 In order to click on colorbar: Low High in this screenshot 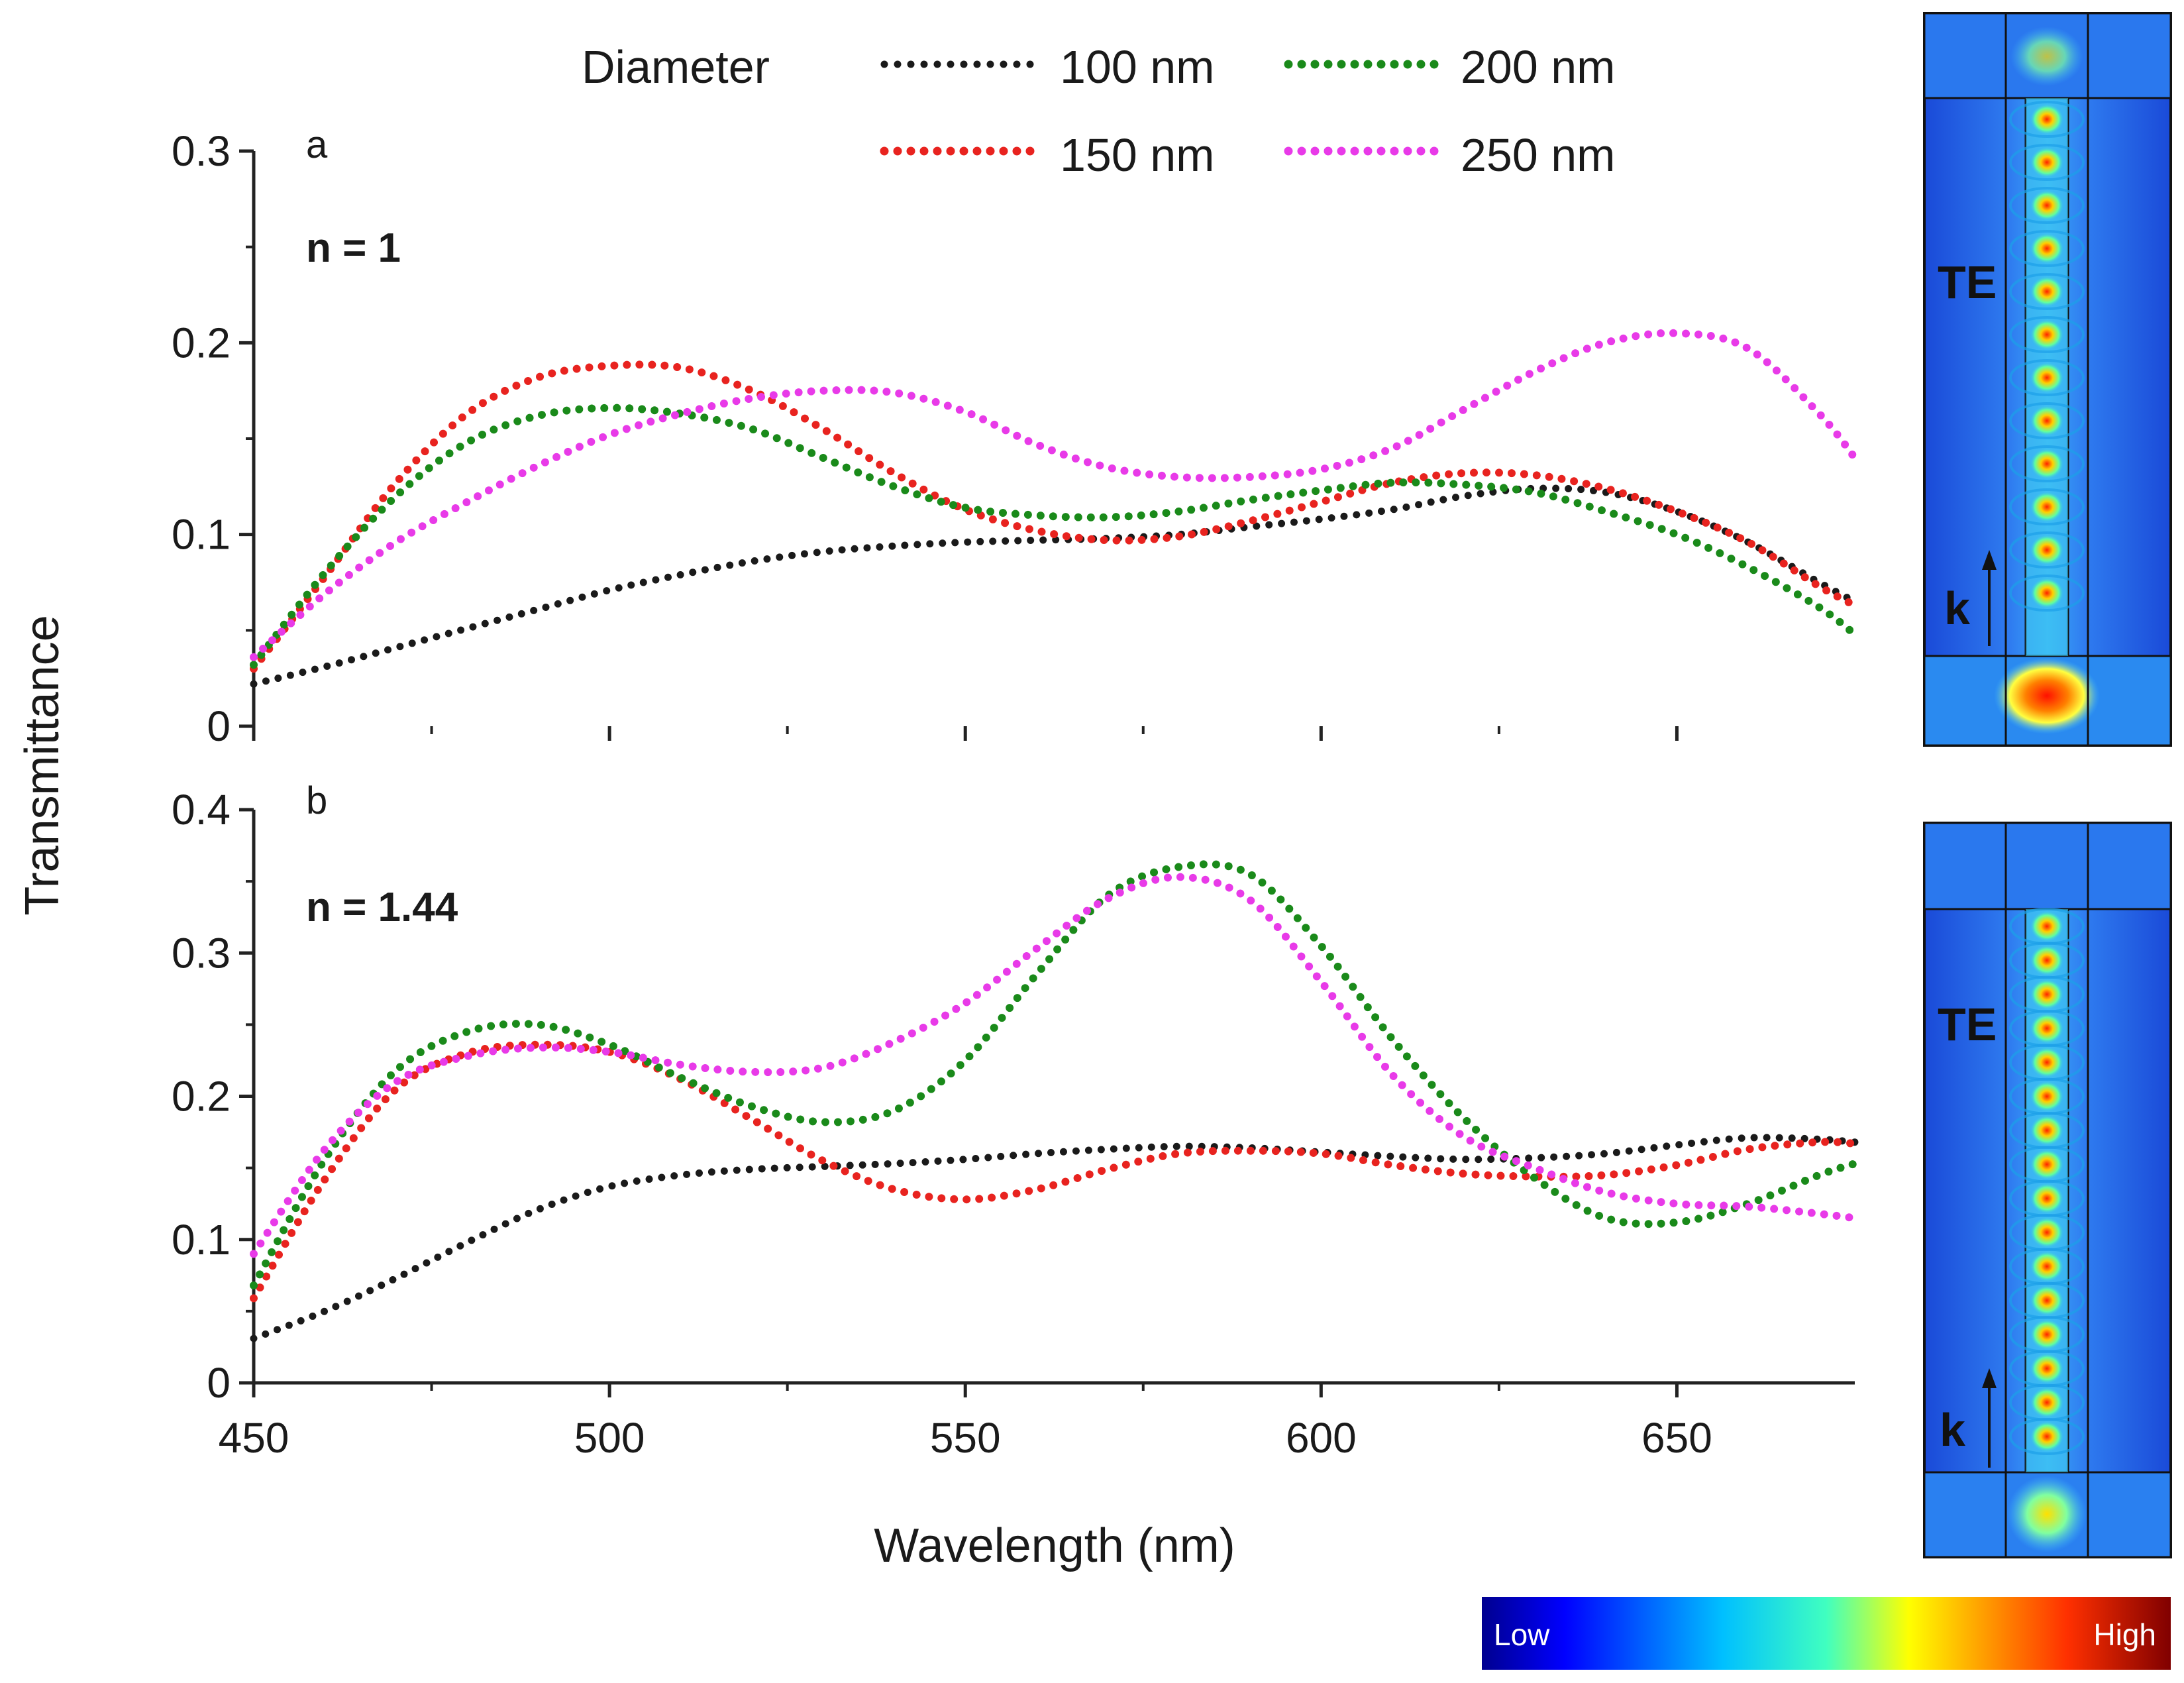, I will do `click(1826, 1634)`.